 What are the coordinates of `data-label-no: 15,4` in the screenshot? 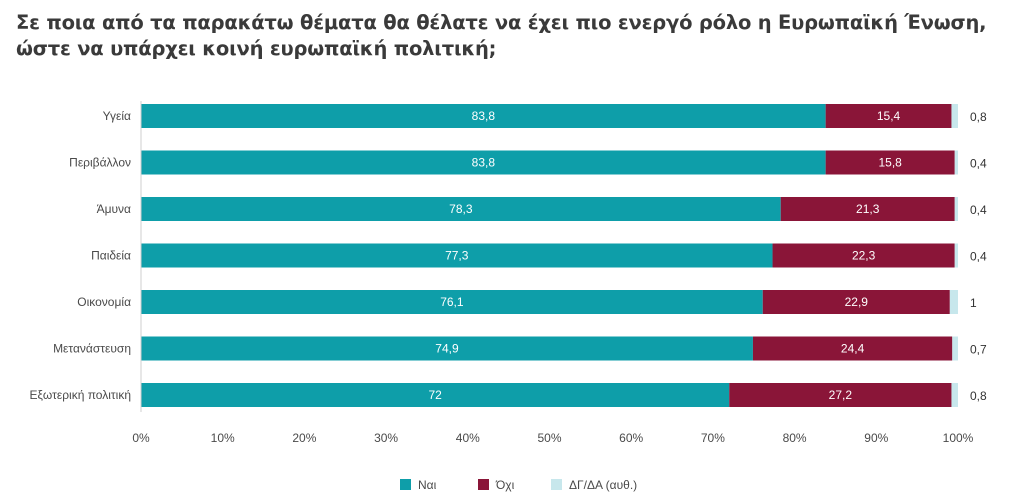 It's located at (889, 116).